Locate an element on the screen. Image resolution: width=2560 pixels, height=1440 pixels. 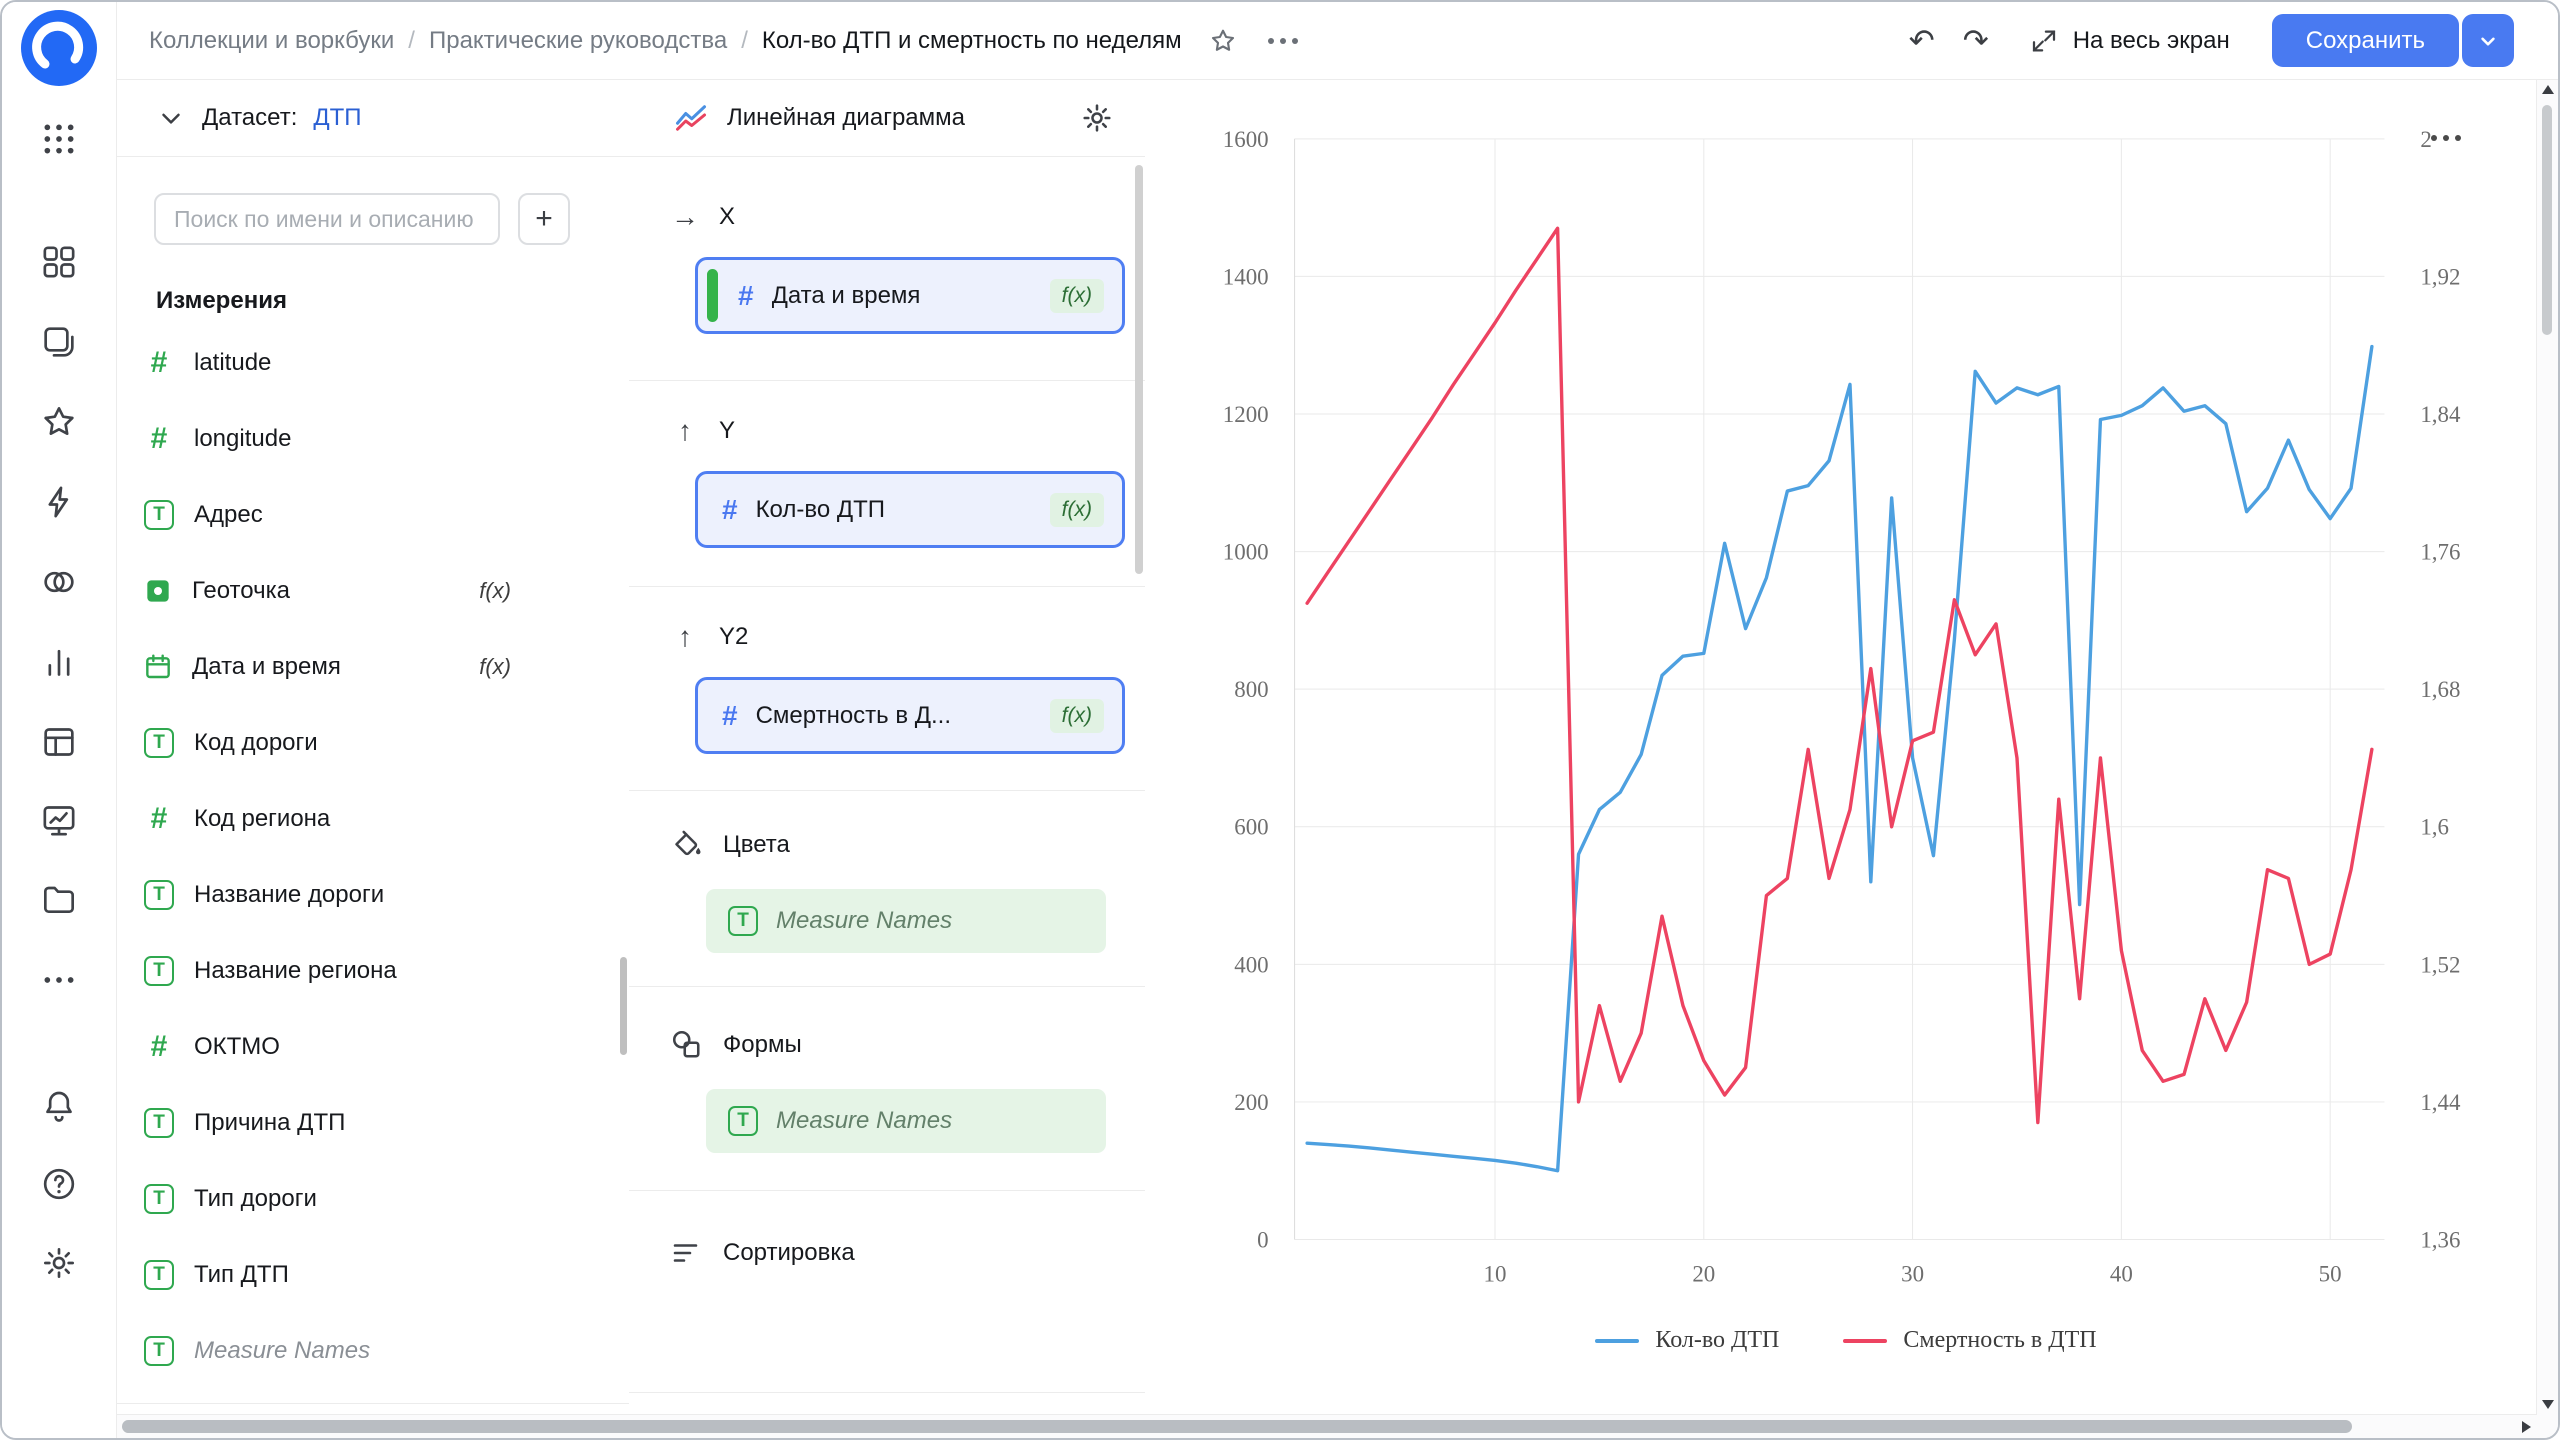
dataset-field-row: T Measure Names is located at coordinates (372, 1351).